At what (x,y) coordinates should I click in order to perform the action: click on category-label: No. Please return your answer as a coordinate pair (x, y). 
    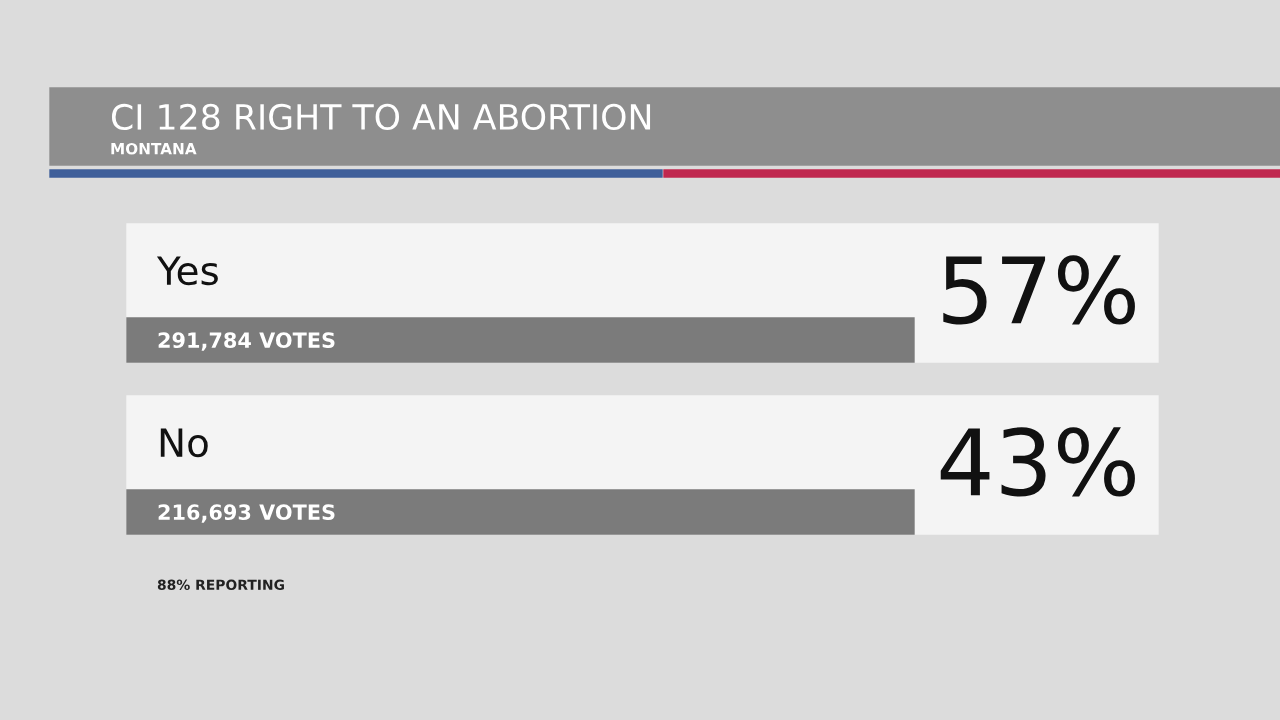
    Looking at the image, I should click on (184, 443).